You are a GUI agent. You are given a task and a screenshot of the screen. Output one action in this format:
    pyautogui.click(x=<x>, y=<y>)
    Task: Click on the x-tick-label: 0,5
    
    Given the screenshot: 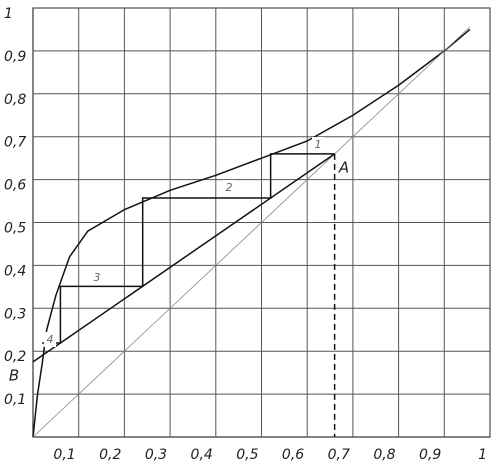 What is the action you would take?
    pyautogui.click(x=247, y=455)
    